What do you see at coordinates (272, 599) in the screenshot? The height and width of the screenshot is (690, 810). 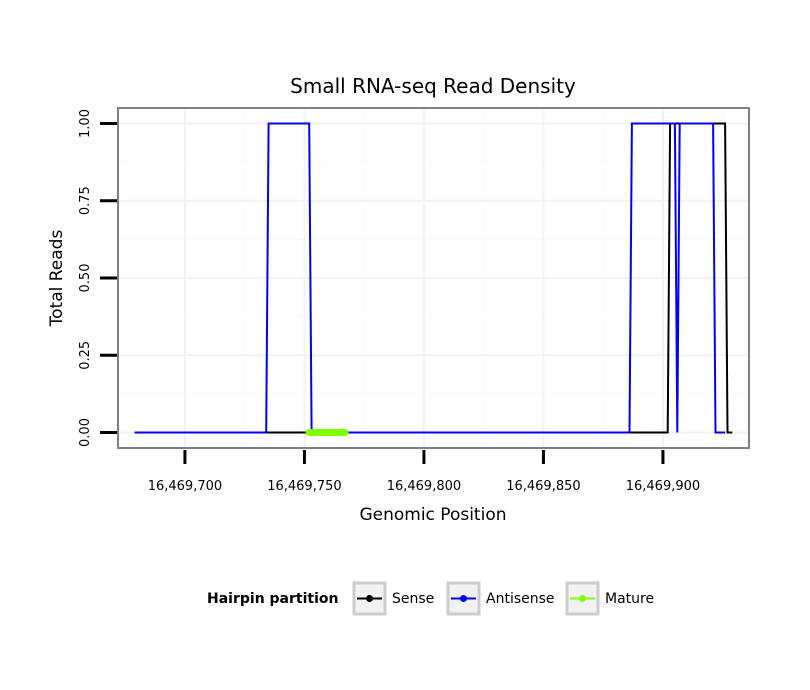 I see `legend-title: Hairpin partition` at bounding box center [272, 599].